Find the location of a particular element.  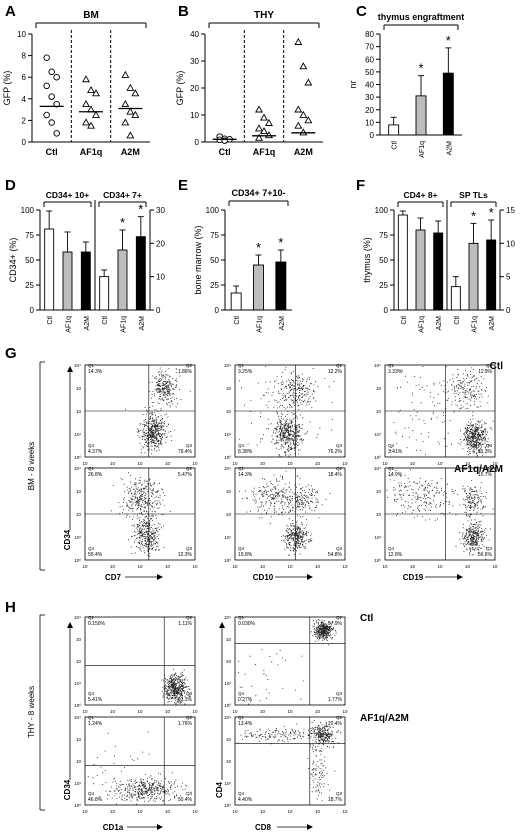

group-title: SP TLs is located at coordinates (473, 195).